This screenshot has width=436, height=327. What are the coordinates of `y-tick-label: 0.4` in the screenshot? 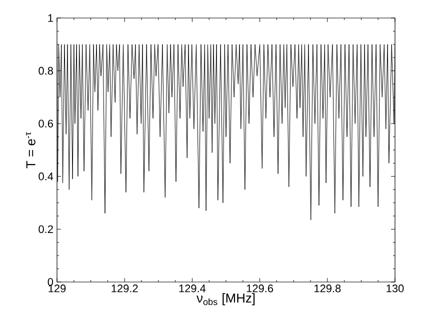 It's located at (46, 176).